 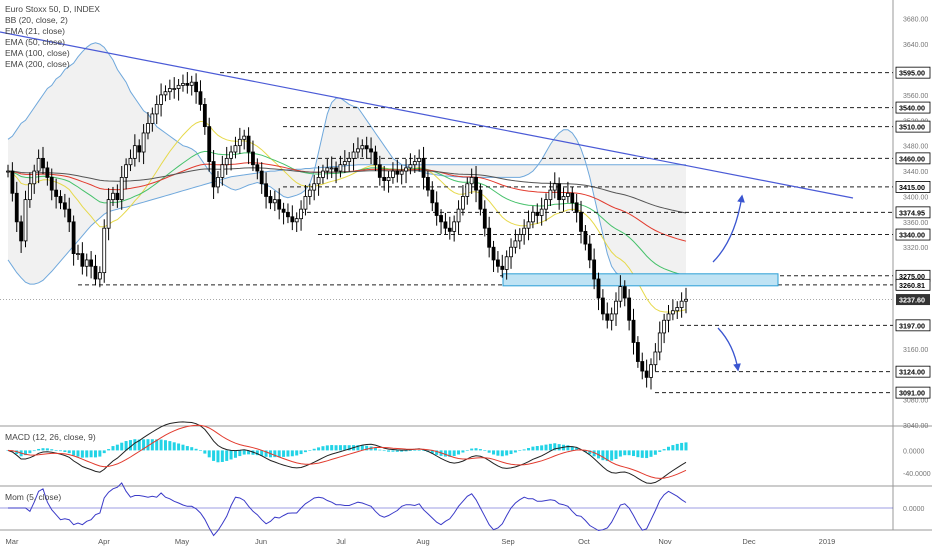 I want to click on level-label: 3460.00, so click(x=912, y=158).